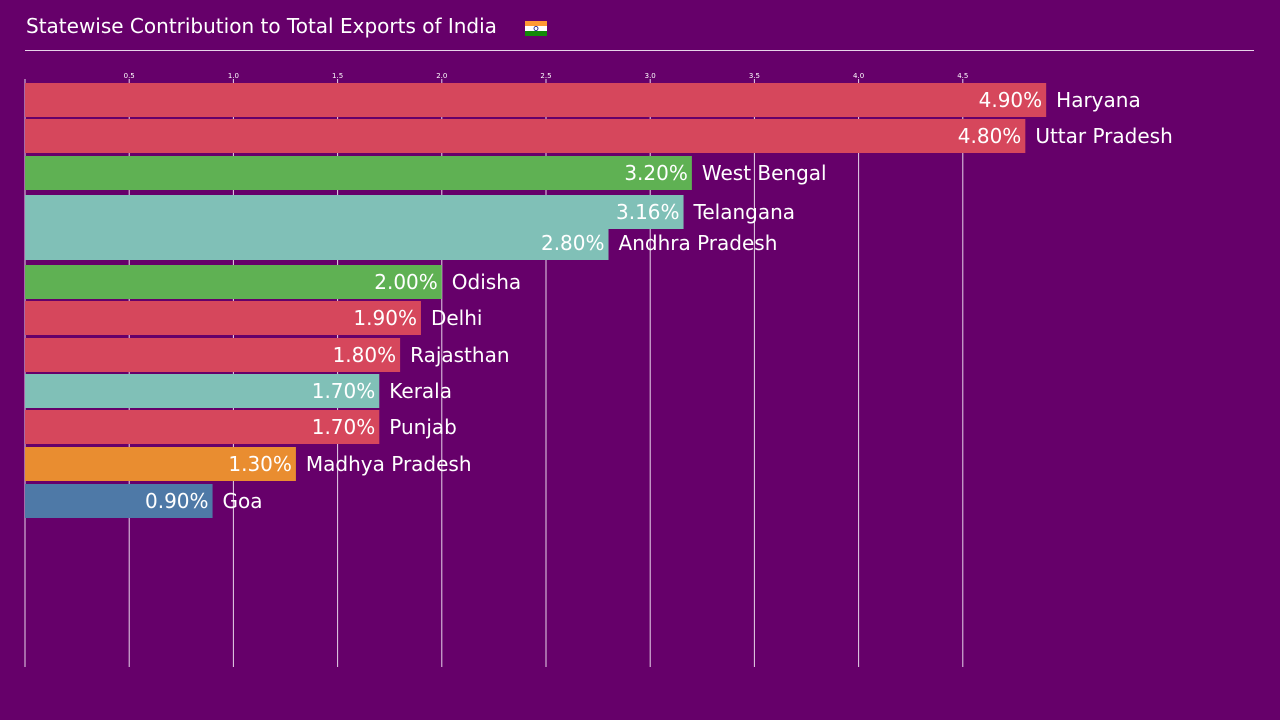 The image size is (1280, 720). Describe the element at coordinates (385, 318) in the screenshot. I see `bar-value-label: 1.90%` at that location.